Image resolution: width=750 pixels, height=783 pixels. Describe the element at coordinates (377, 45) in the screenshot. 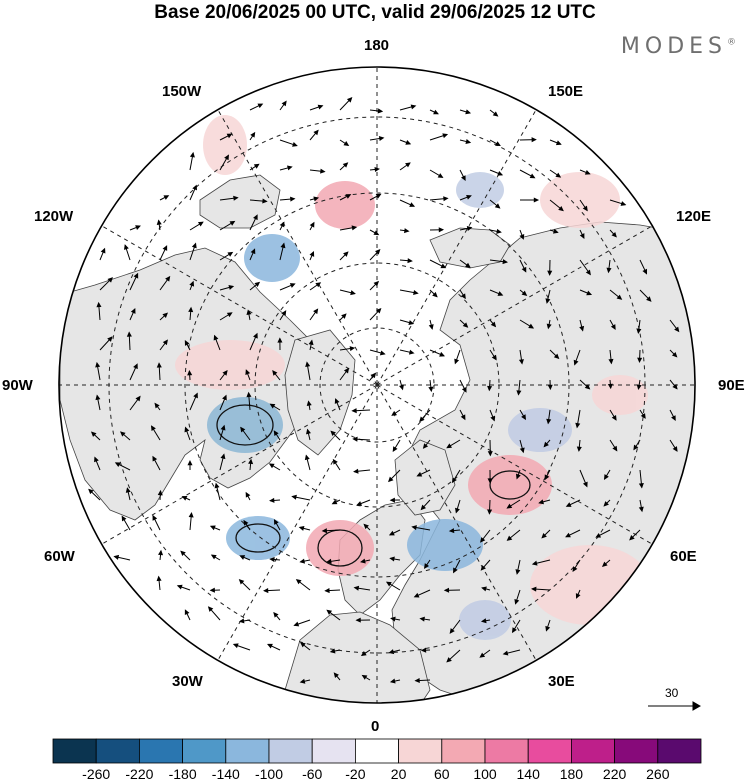

I see `lon-label-180: 180` at that location.